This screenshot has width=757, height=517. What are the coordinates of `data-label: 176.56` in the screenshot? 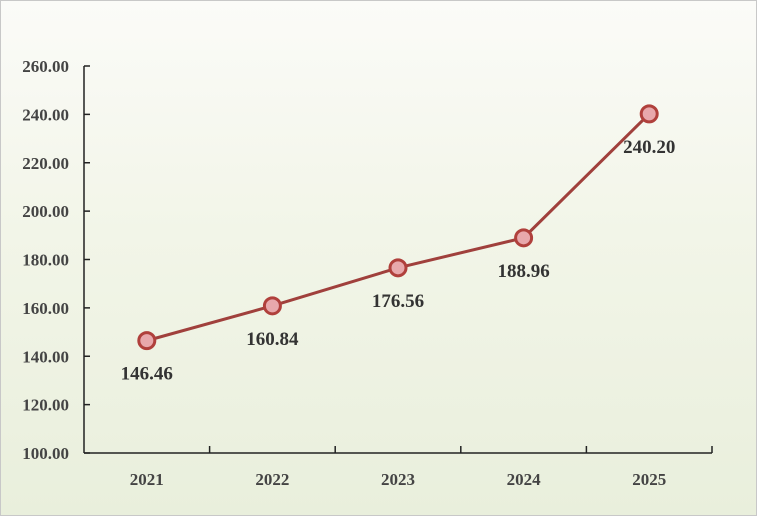 It's located at (398, 301).